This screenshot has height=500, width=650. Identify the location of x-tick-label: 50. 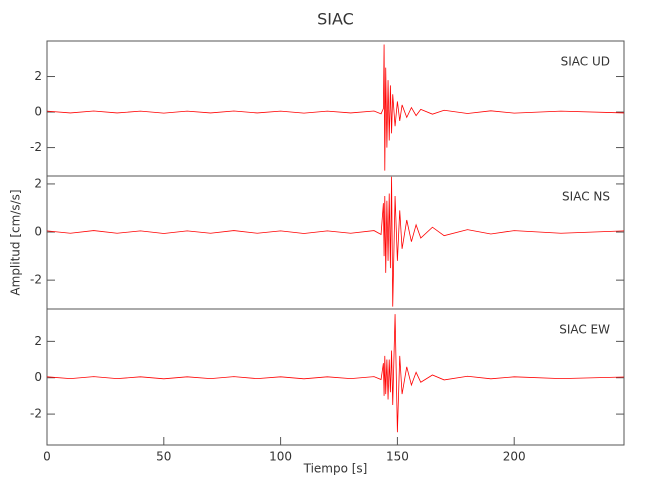
(163, 457).